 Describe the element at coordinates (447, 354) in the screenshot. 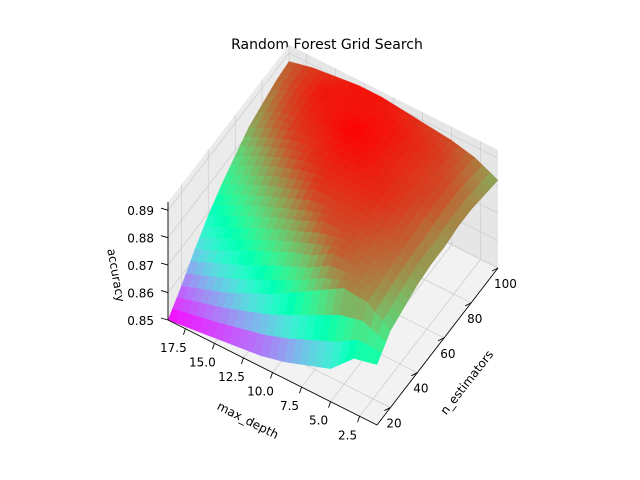

I see `x-tick-label: 60` at that location.